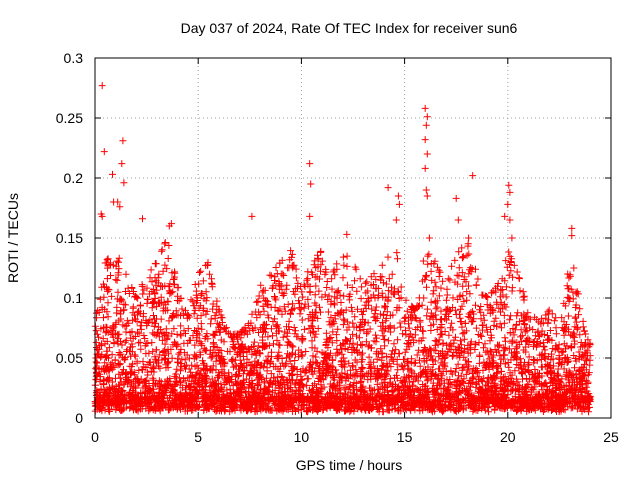  I want to click on y-tick-label: 0.05, so click(69, 358).